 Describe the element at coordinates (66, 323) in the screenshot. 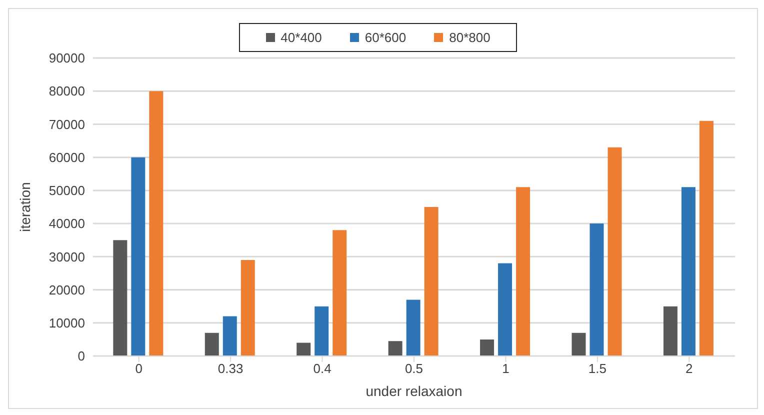

I see `y-tick-label: 10000` at that location.